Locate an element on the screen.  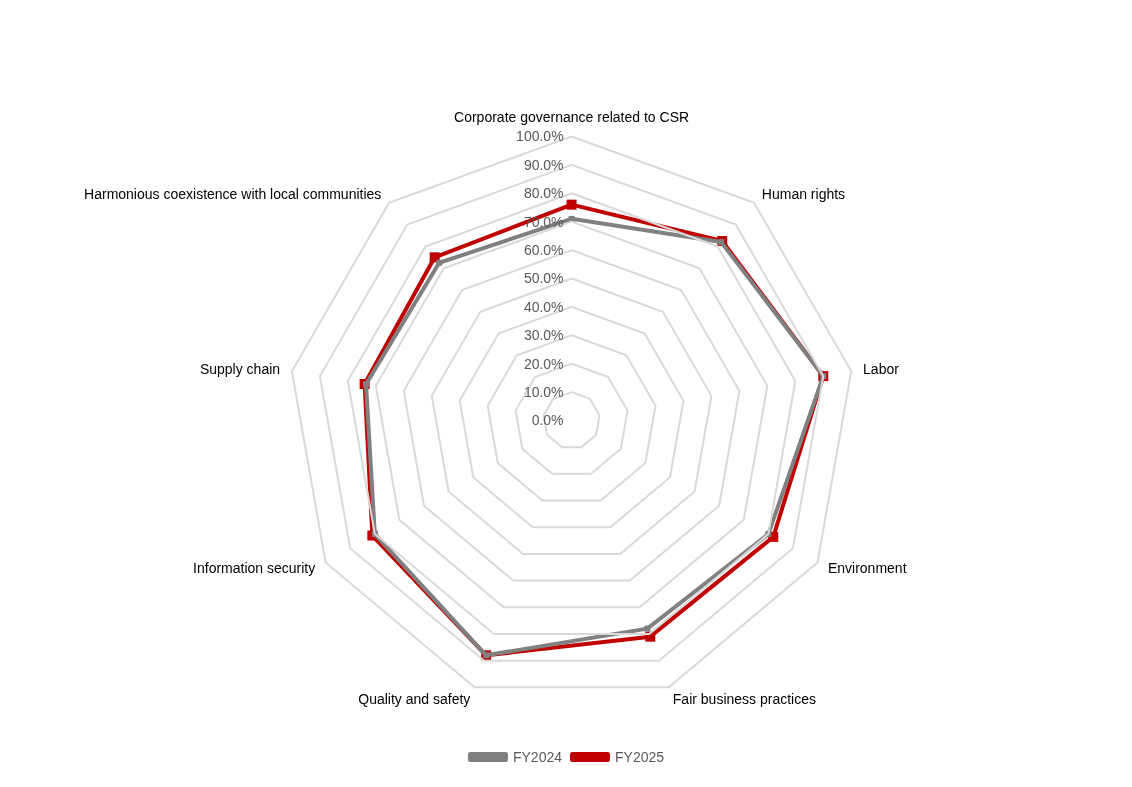
spoke-label: Harmonious coexistence with local communities is located at coordinates (233, 193).